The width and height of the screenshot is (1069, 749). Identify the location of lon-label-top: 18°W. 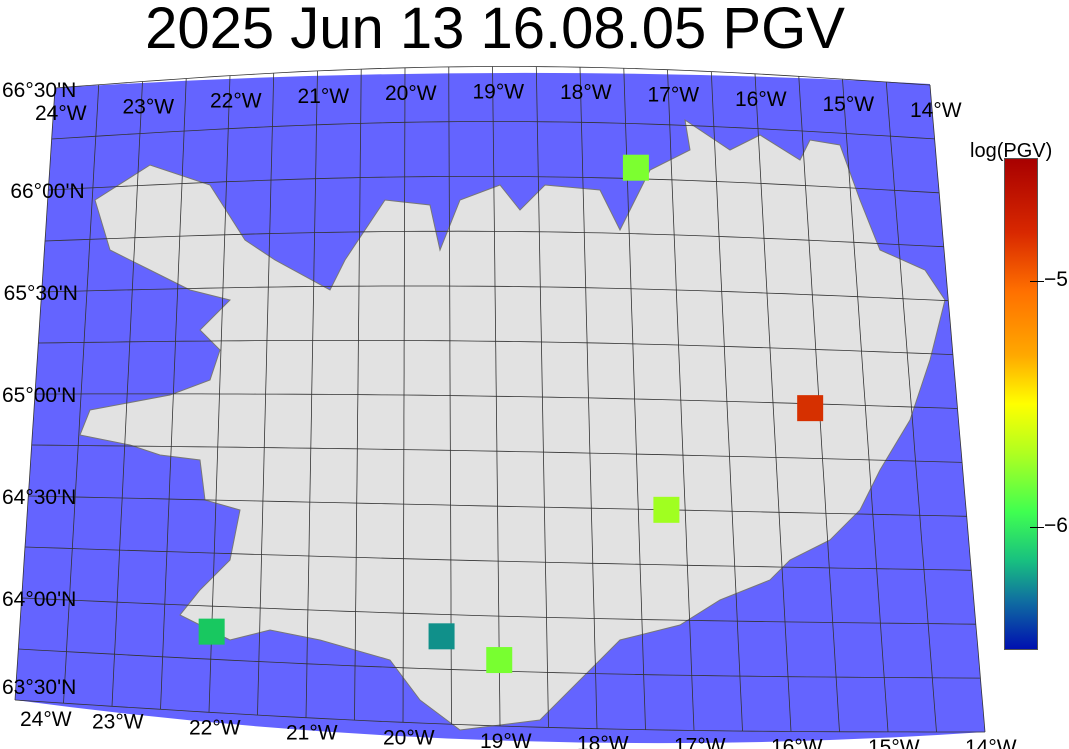
(586, 92).